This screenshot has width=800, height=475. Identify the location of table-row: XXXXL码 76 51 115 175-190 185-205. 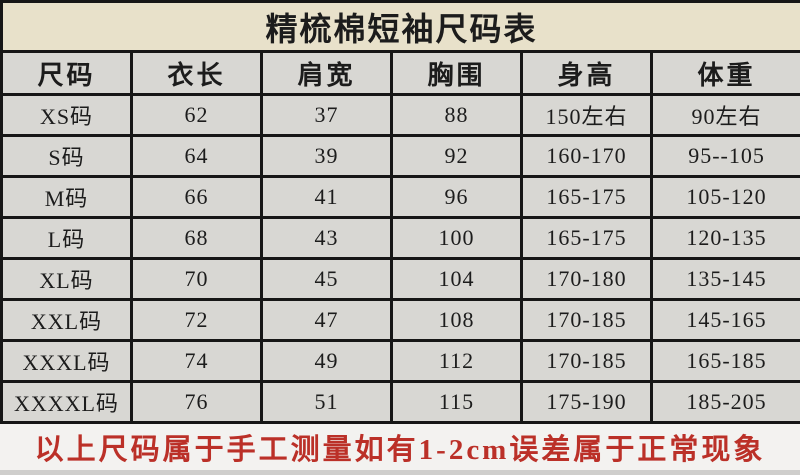
(400, 402).